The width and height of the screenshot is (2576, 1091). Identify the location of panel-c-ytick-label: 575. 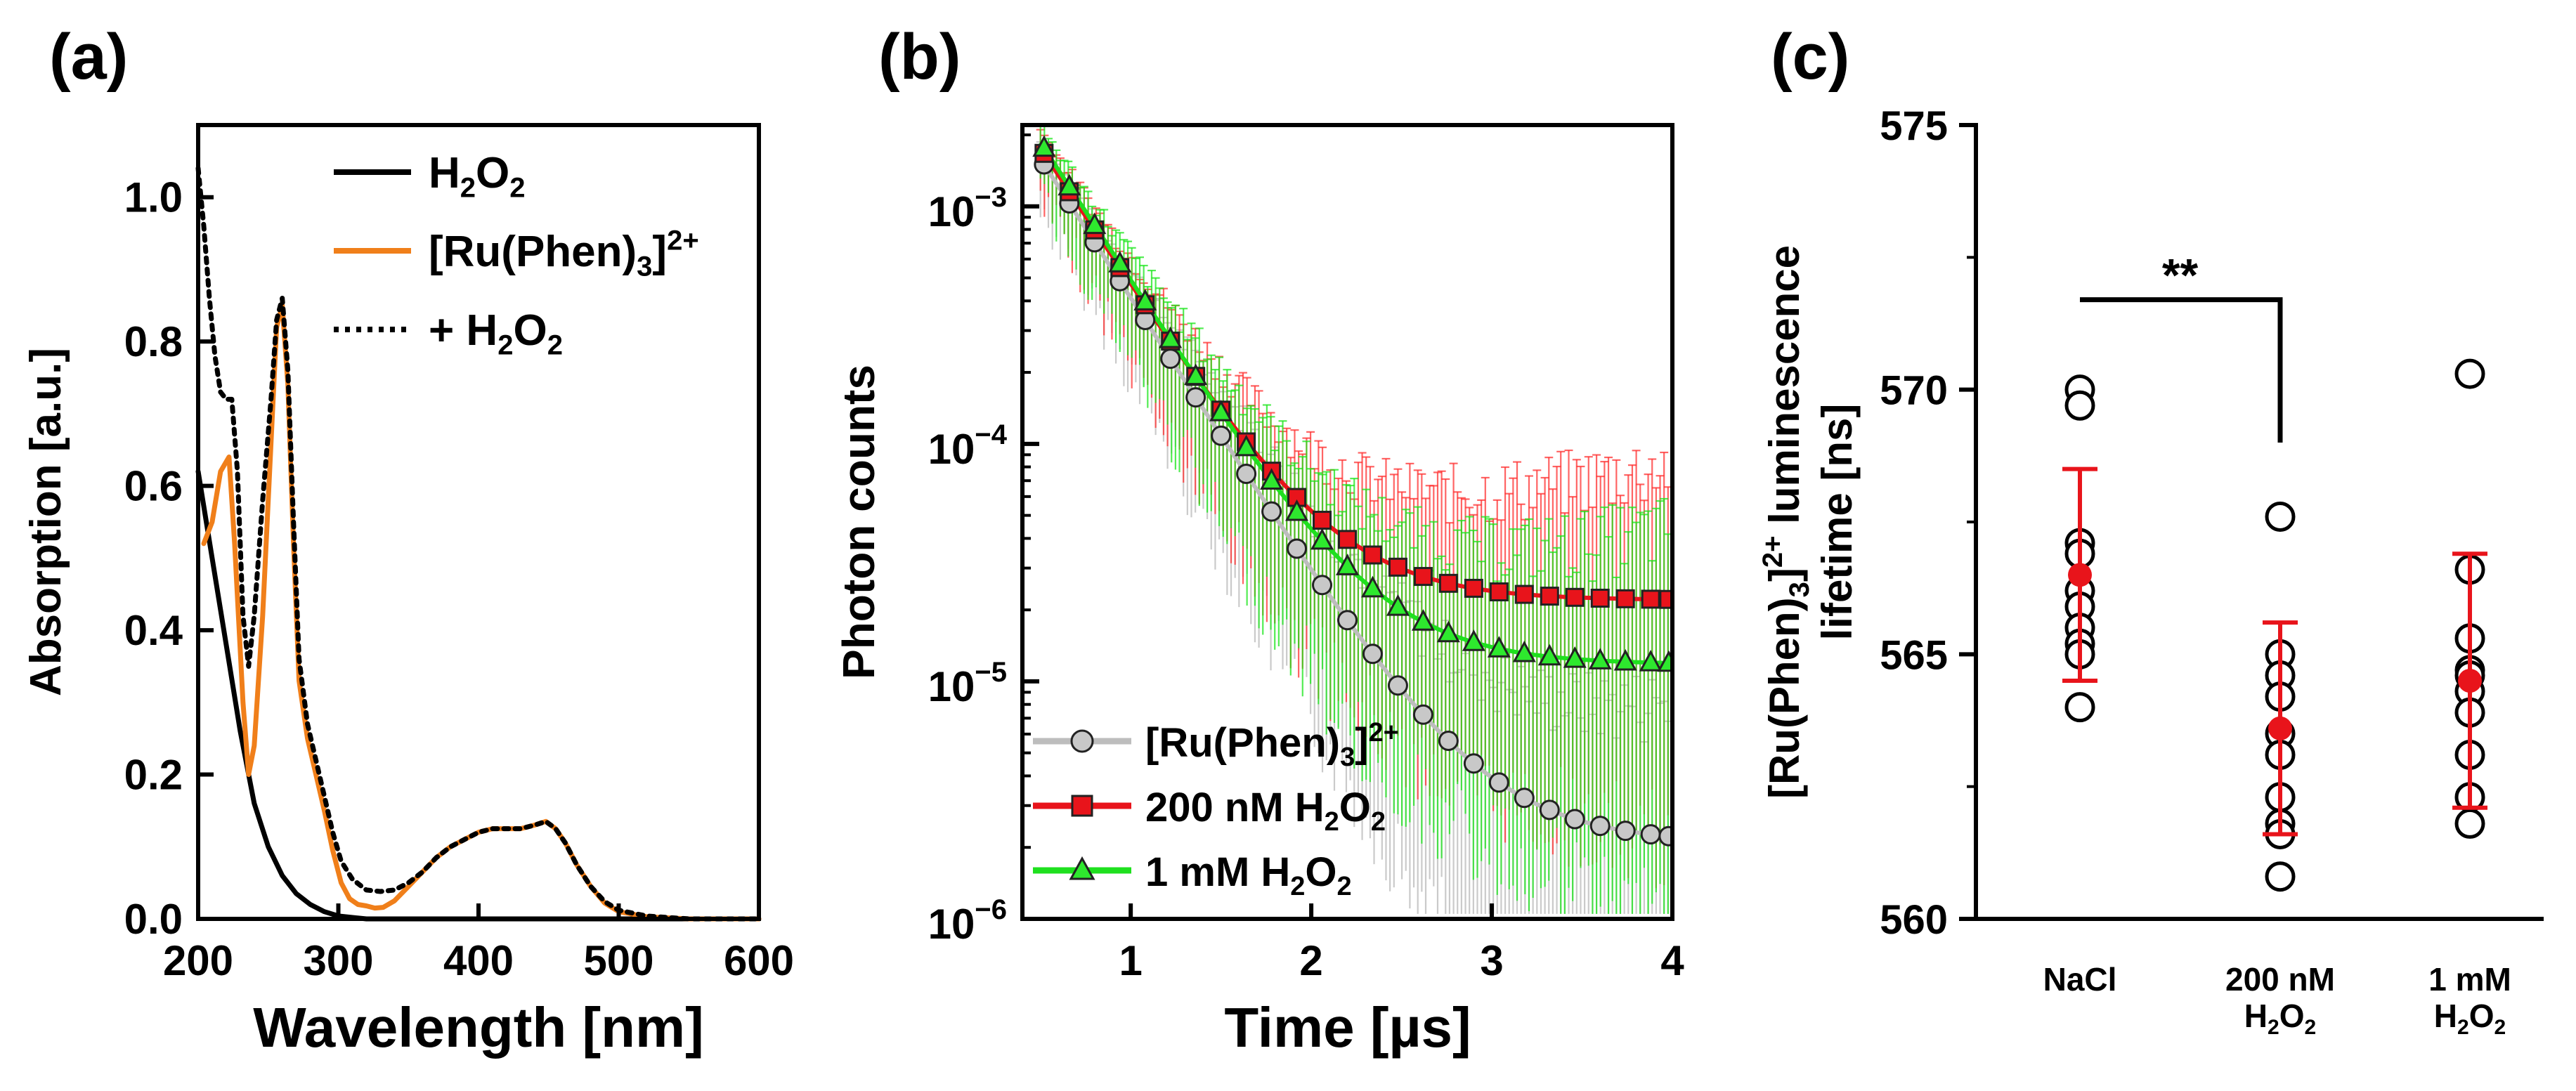
(1914, 126).